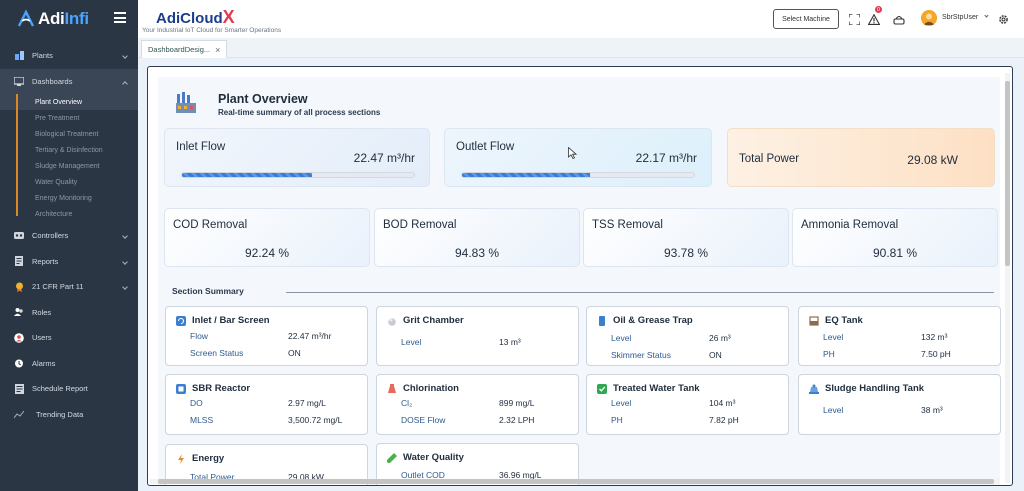  I want to click on sidebar-item-dashboards: Dashboards, so click(69, 81).